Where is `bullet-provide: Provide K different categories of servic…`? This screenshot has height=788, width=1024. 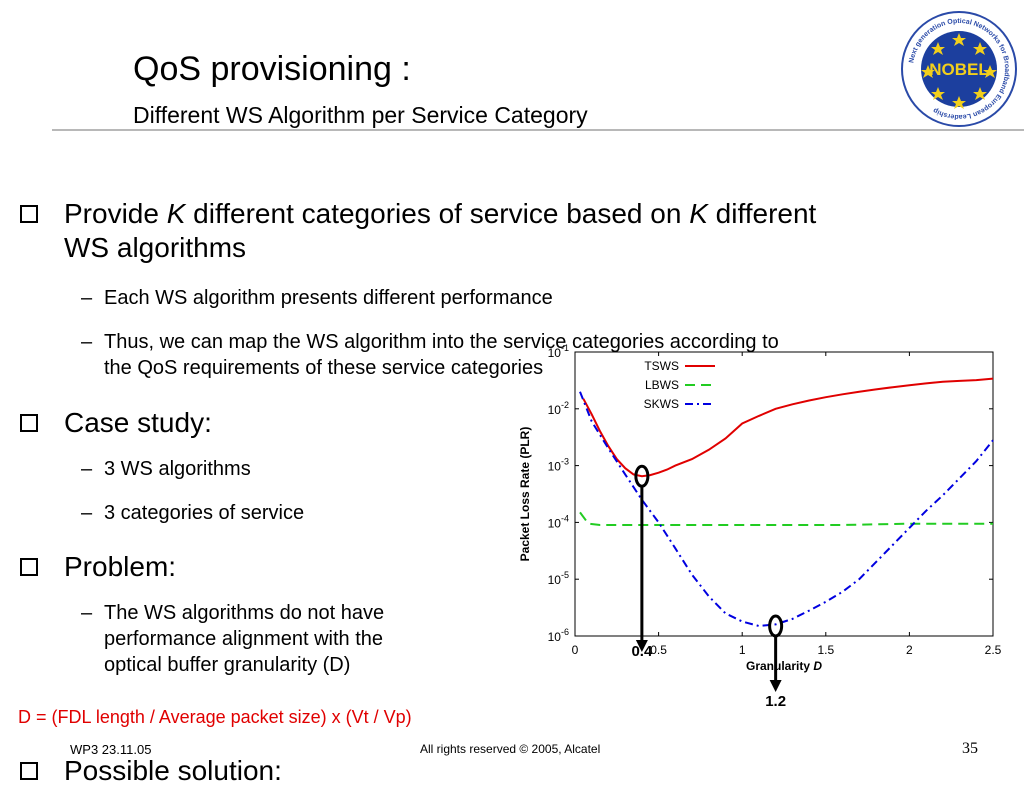 bullet-provide: Provide K different categories of servic… is located at coordinates (534, 231).